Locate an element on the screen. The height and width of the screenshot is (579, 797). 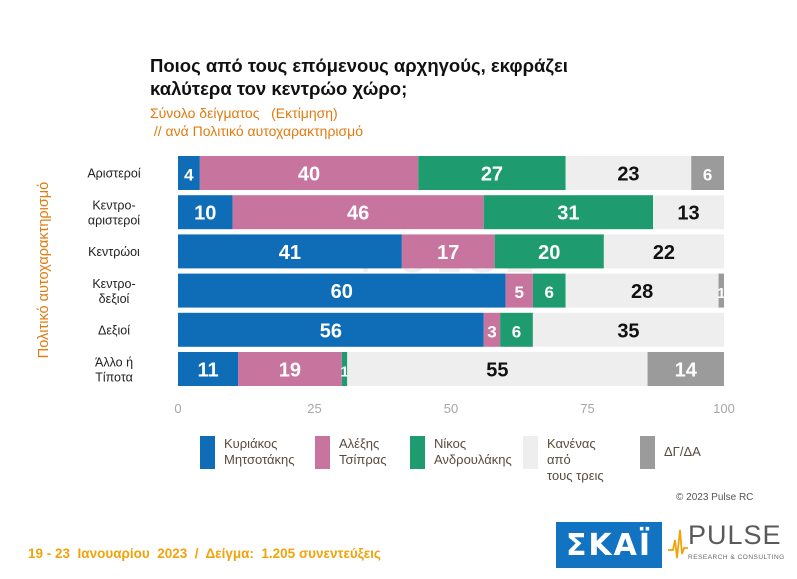
legend-label-none: Κανένας από τους τρεις is located at coordinates (584, 460).